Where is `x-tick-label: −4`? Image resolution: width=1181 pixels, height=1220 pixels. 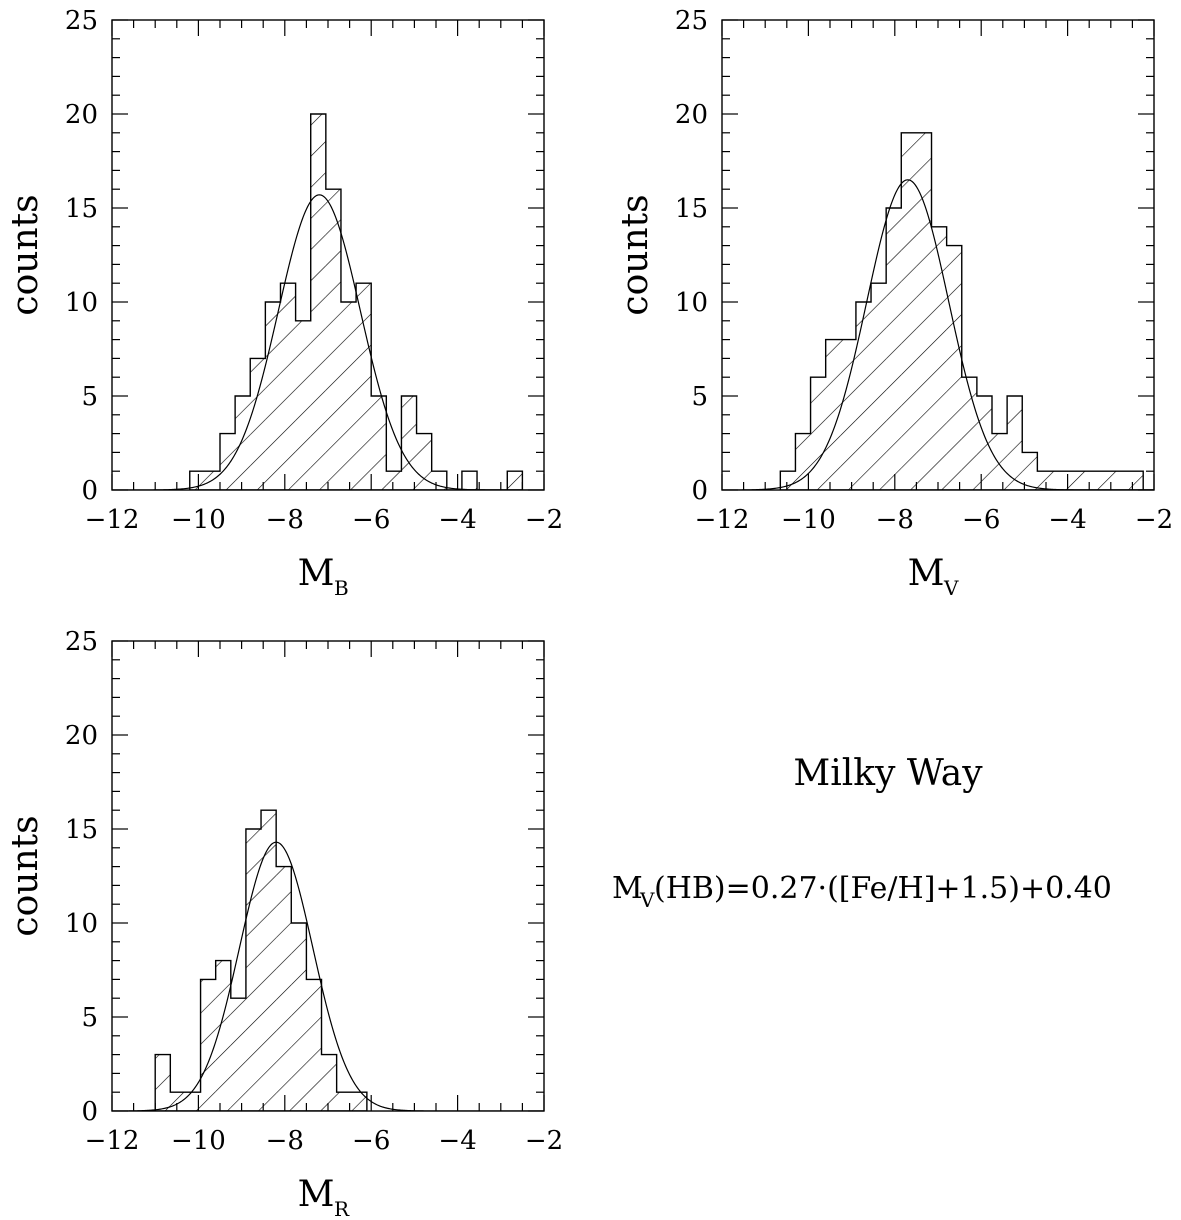 x-tick-label: −4 is located at coordinates (457, 520).